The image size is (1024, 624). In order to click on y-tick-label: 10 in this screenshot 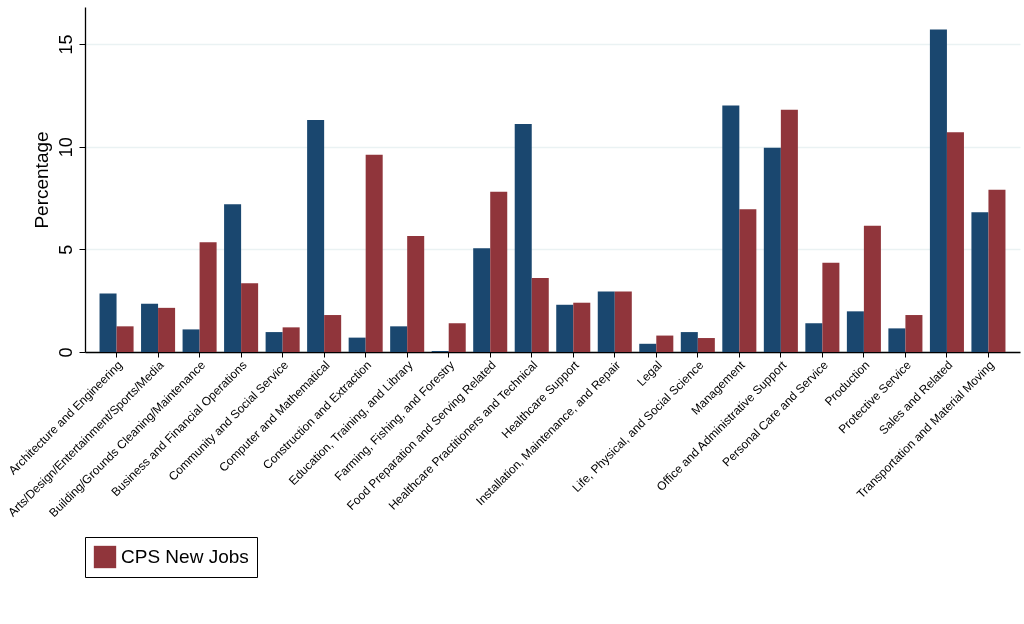, I will do `click(65, 147)`.